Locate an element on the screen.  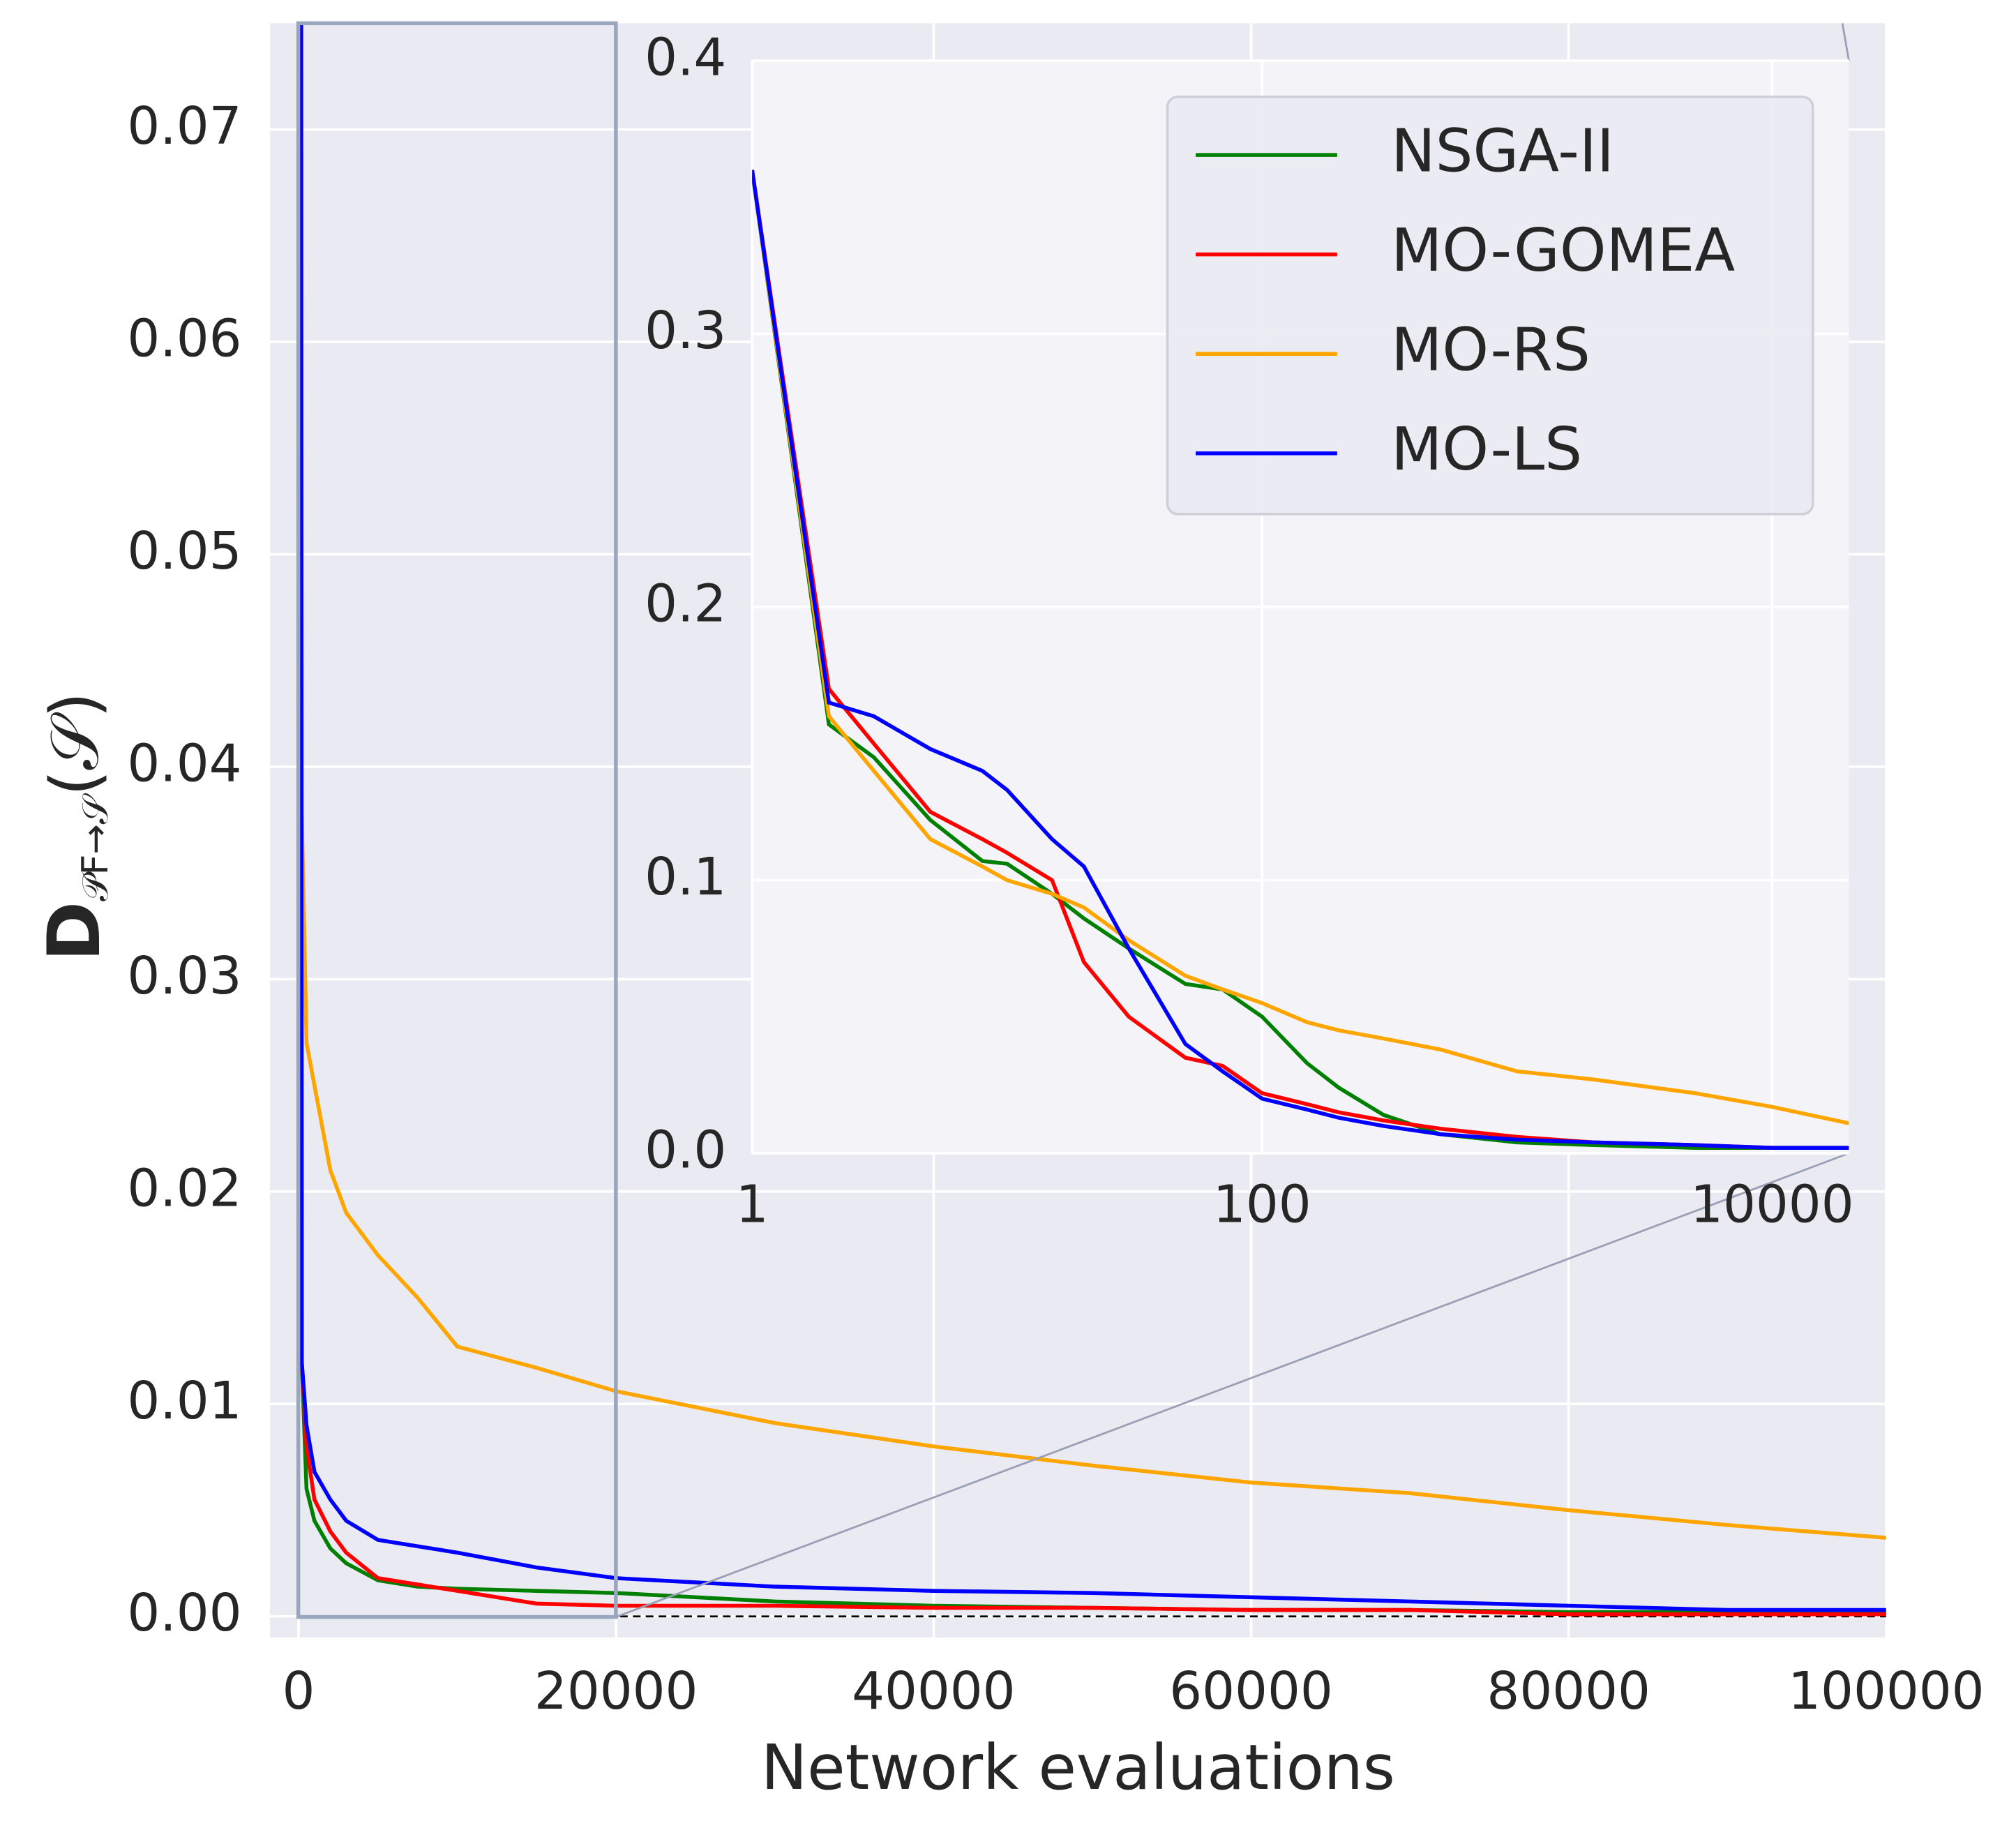
legend-label: MO-GOMEA is located at coordinates (1563, 250).